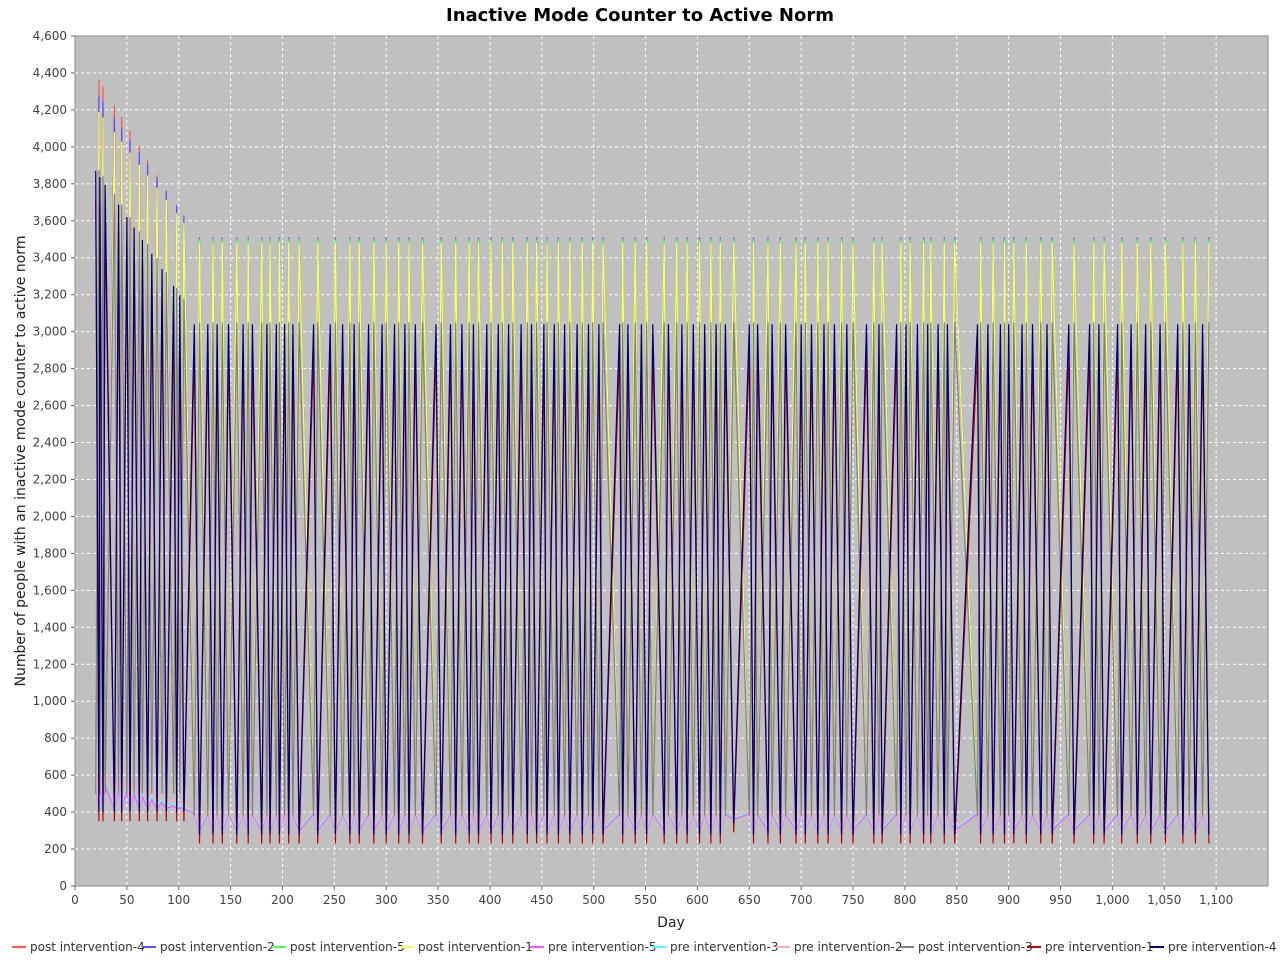 The image size is (1280, 960). Describe the element at coordinates (1164, 900) in the screenshot. I see `x-tick-label: 1,050` at that location.